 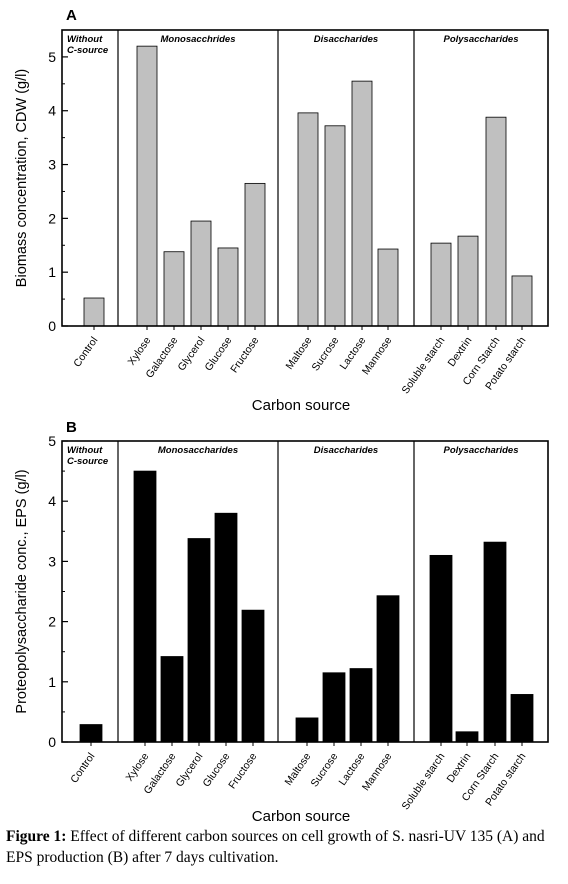 I want to click on chartb-group-label: Without, so click(x=85, y=450).